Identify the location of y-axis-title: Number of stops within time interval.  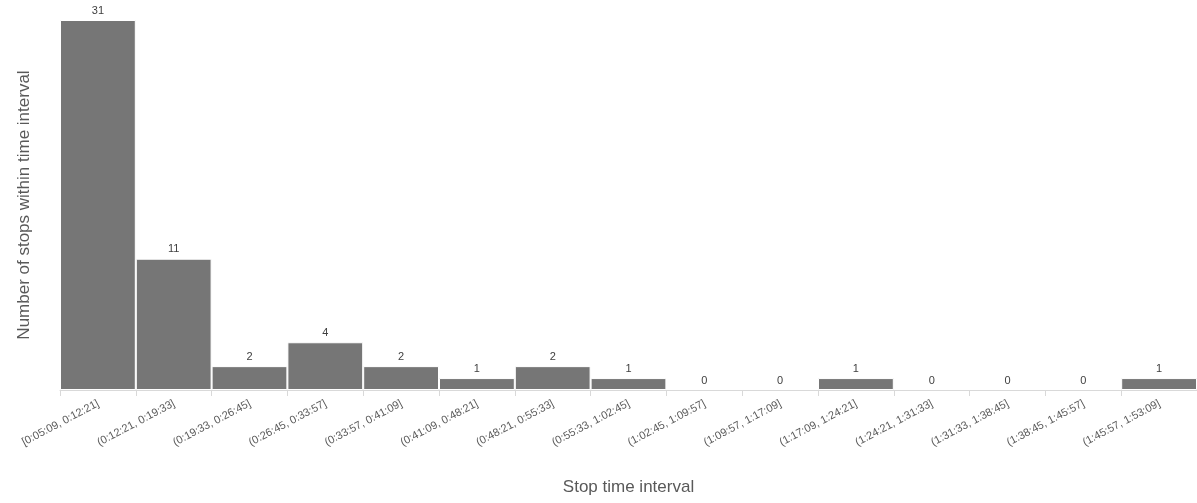
(23, 205).